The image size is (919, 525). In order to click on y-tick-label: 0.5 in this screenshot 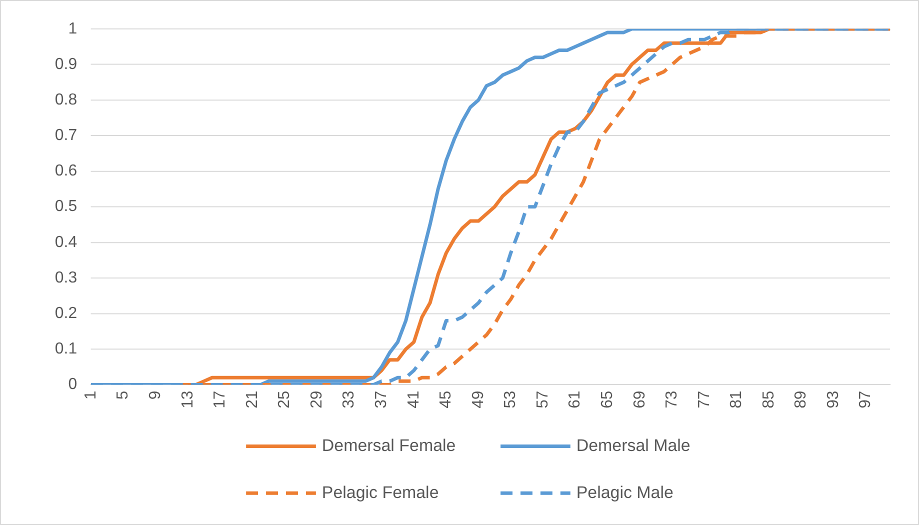, I will do `click(66, 207)`.